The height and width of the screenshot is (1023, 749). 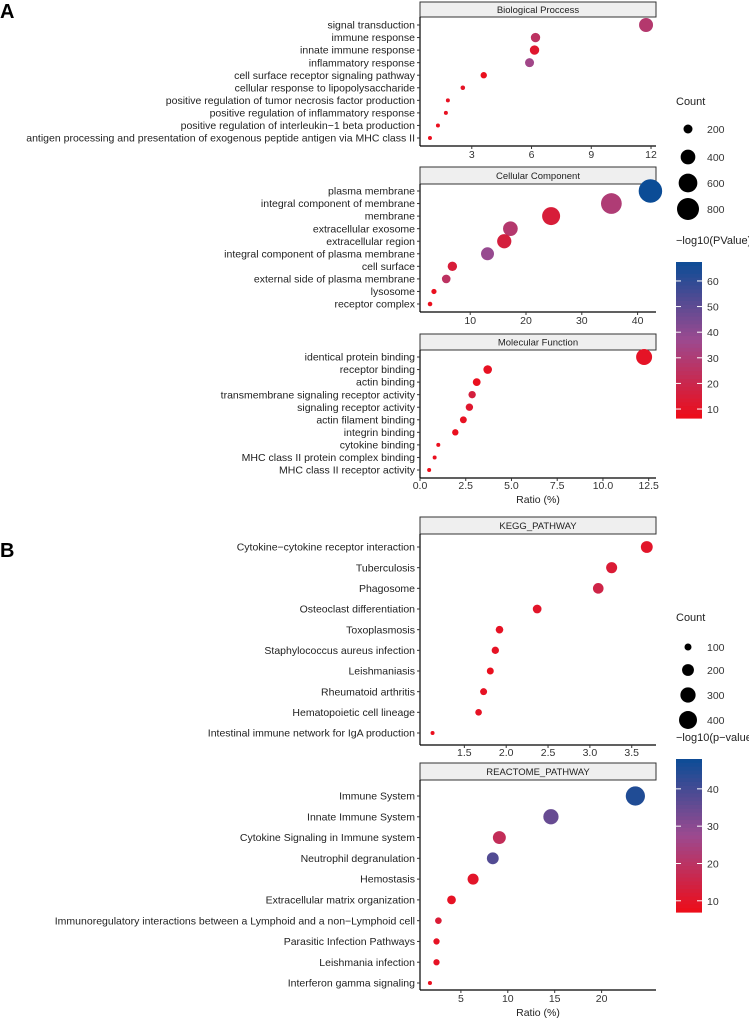 What do you see at coordinates (713, 827) in the screenshot?
I see `colorbar-label: 30` at bounding box center [713, 827].